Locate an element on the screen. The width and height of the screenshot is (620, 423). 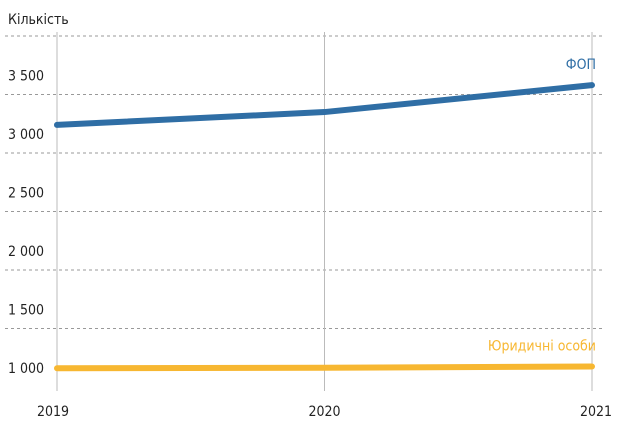
y-tick-label: 2 500 is located at coordinates (26, 194).